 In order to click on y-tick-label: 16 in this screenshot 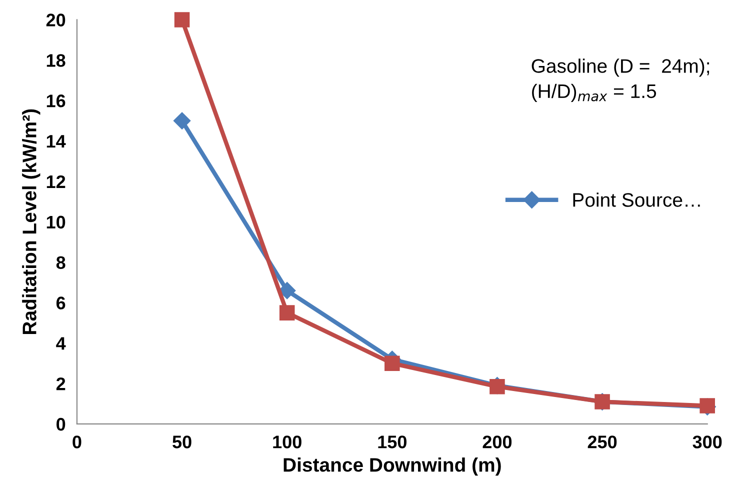, I will do `click(56, 101)`.